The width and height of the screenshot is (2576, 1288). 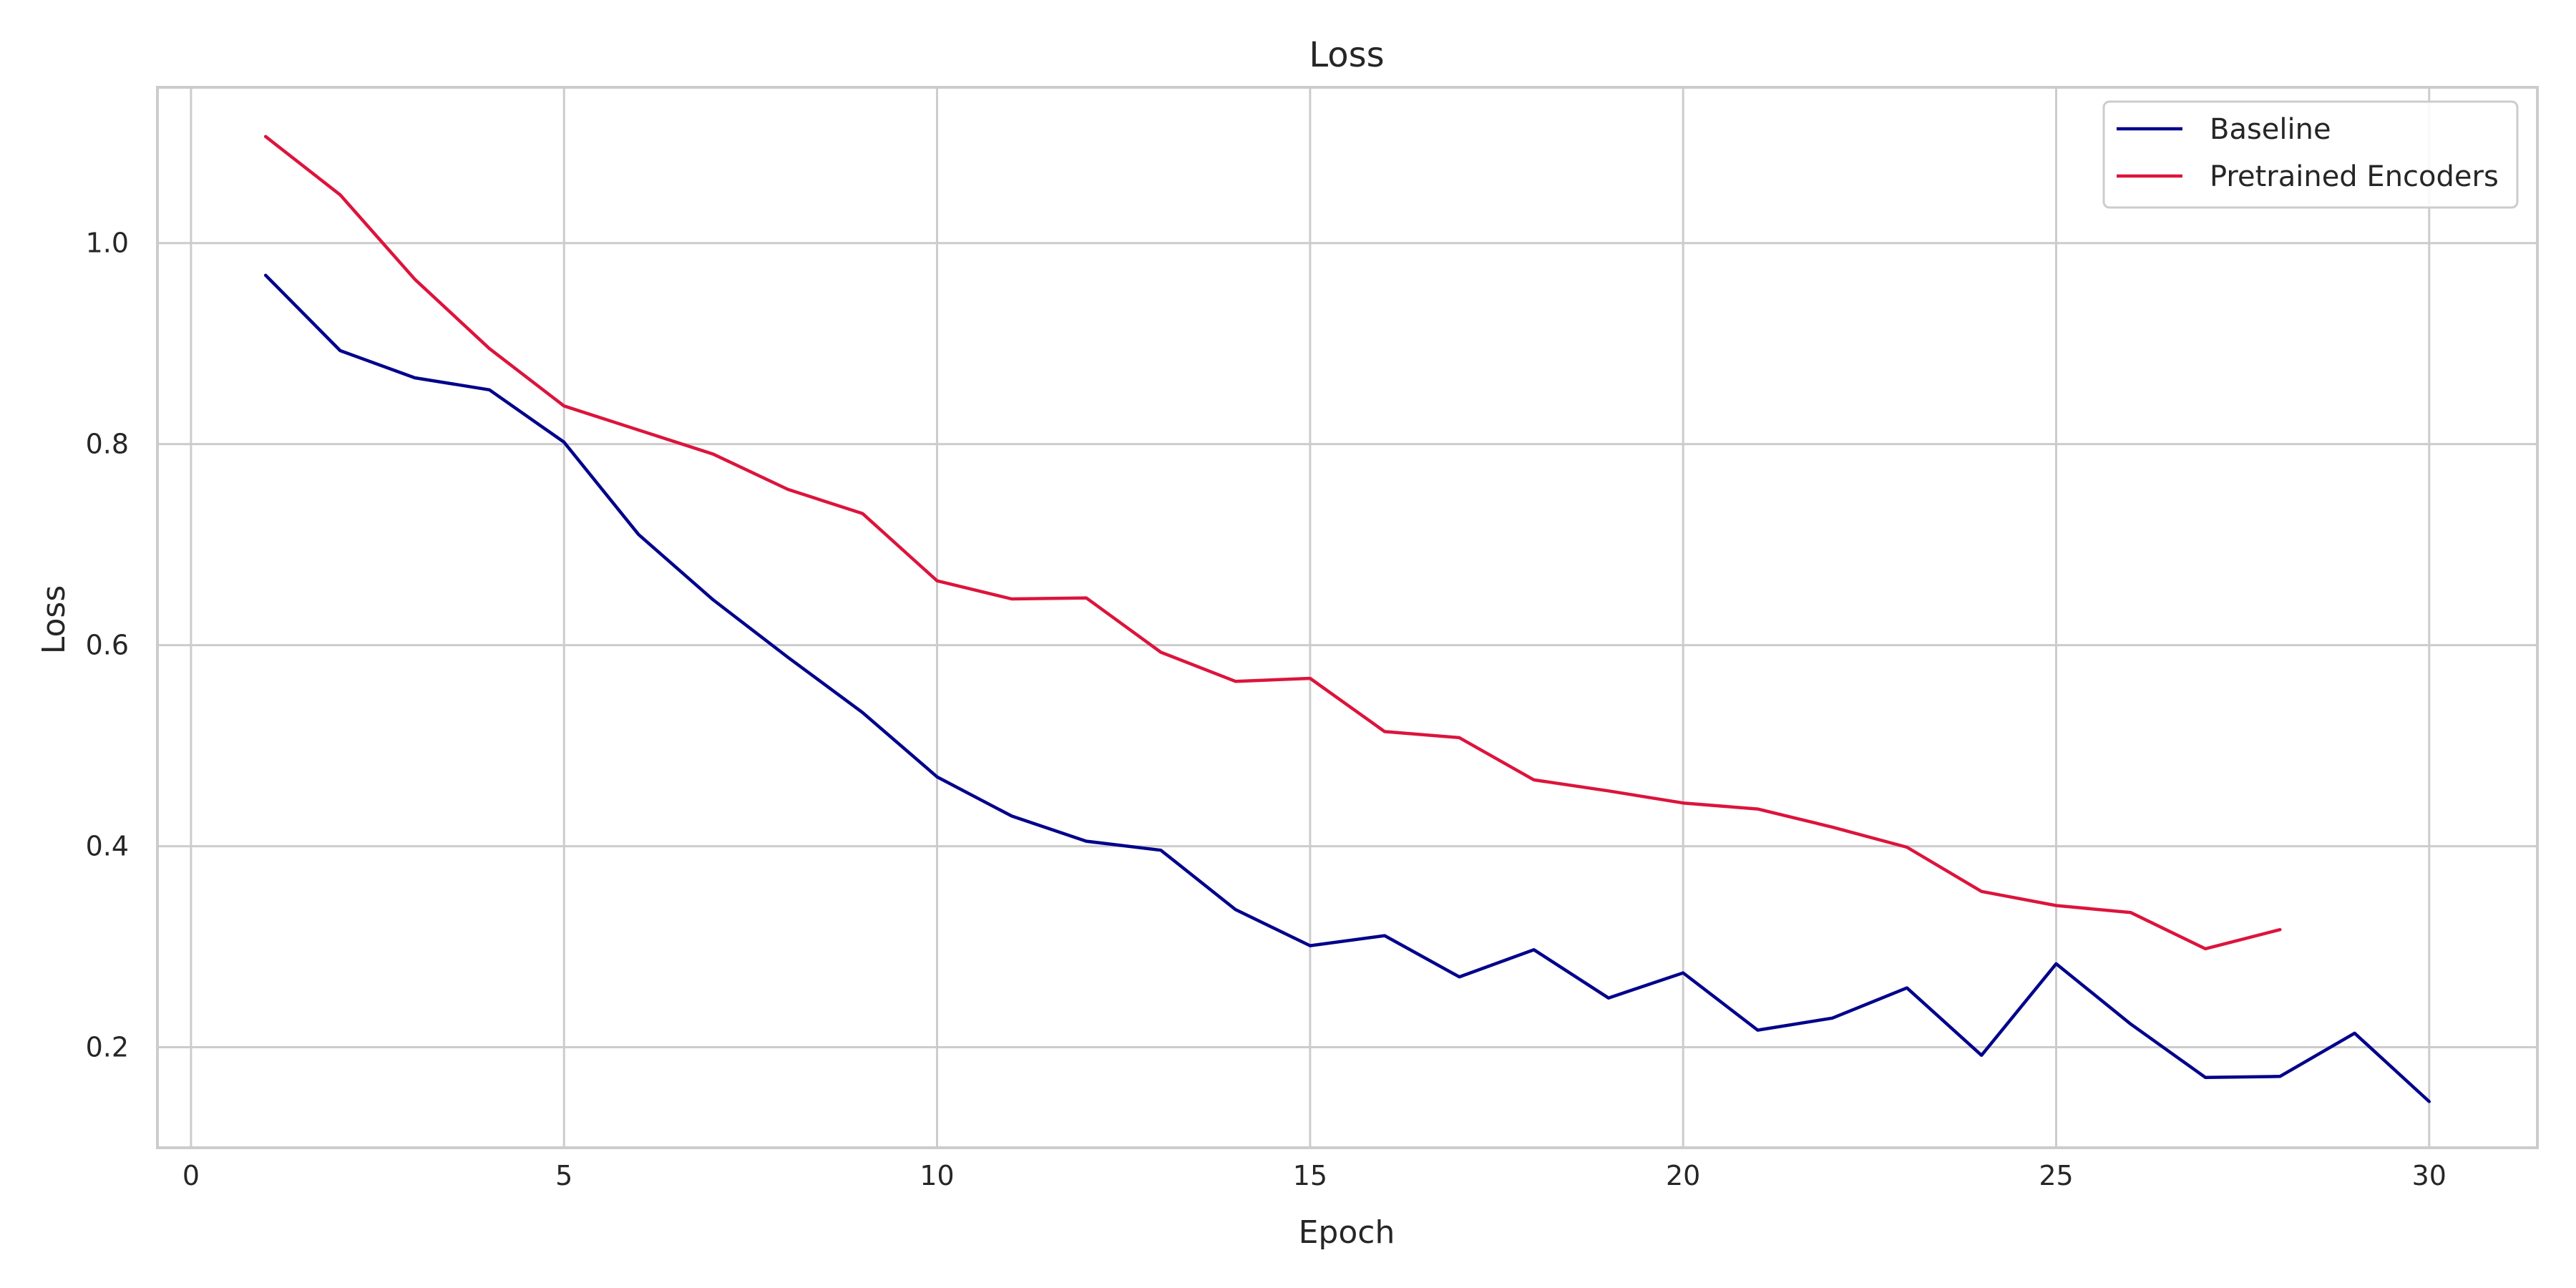 What do you see at coordinates (1683, 1175) in the screenshot?
I see `x-tick-label: 20` at bounding box center [1683, 1175].